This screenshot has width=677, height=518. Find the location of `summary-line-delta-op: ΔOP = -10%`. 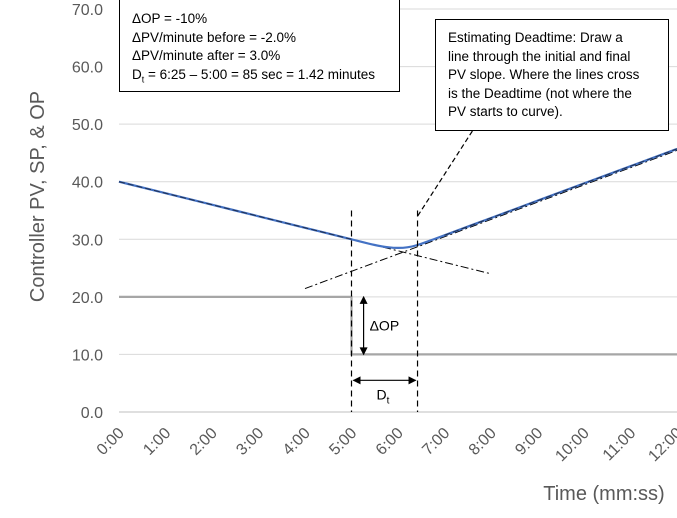

summary-line-delta-op: ΔOP = -10% is located at coordinates (170, 18).